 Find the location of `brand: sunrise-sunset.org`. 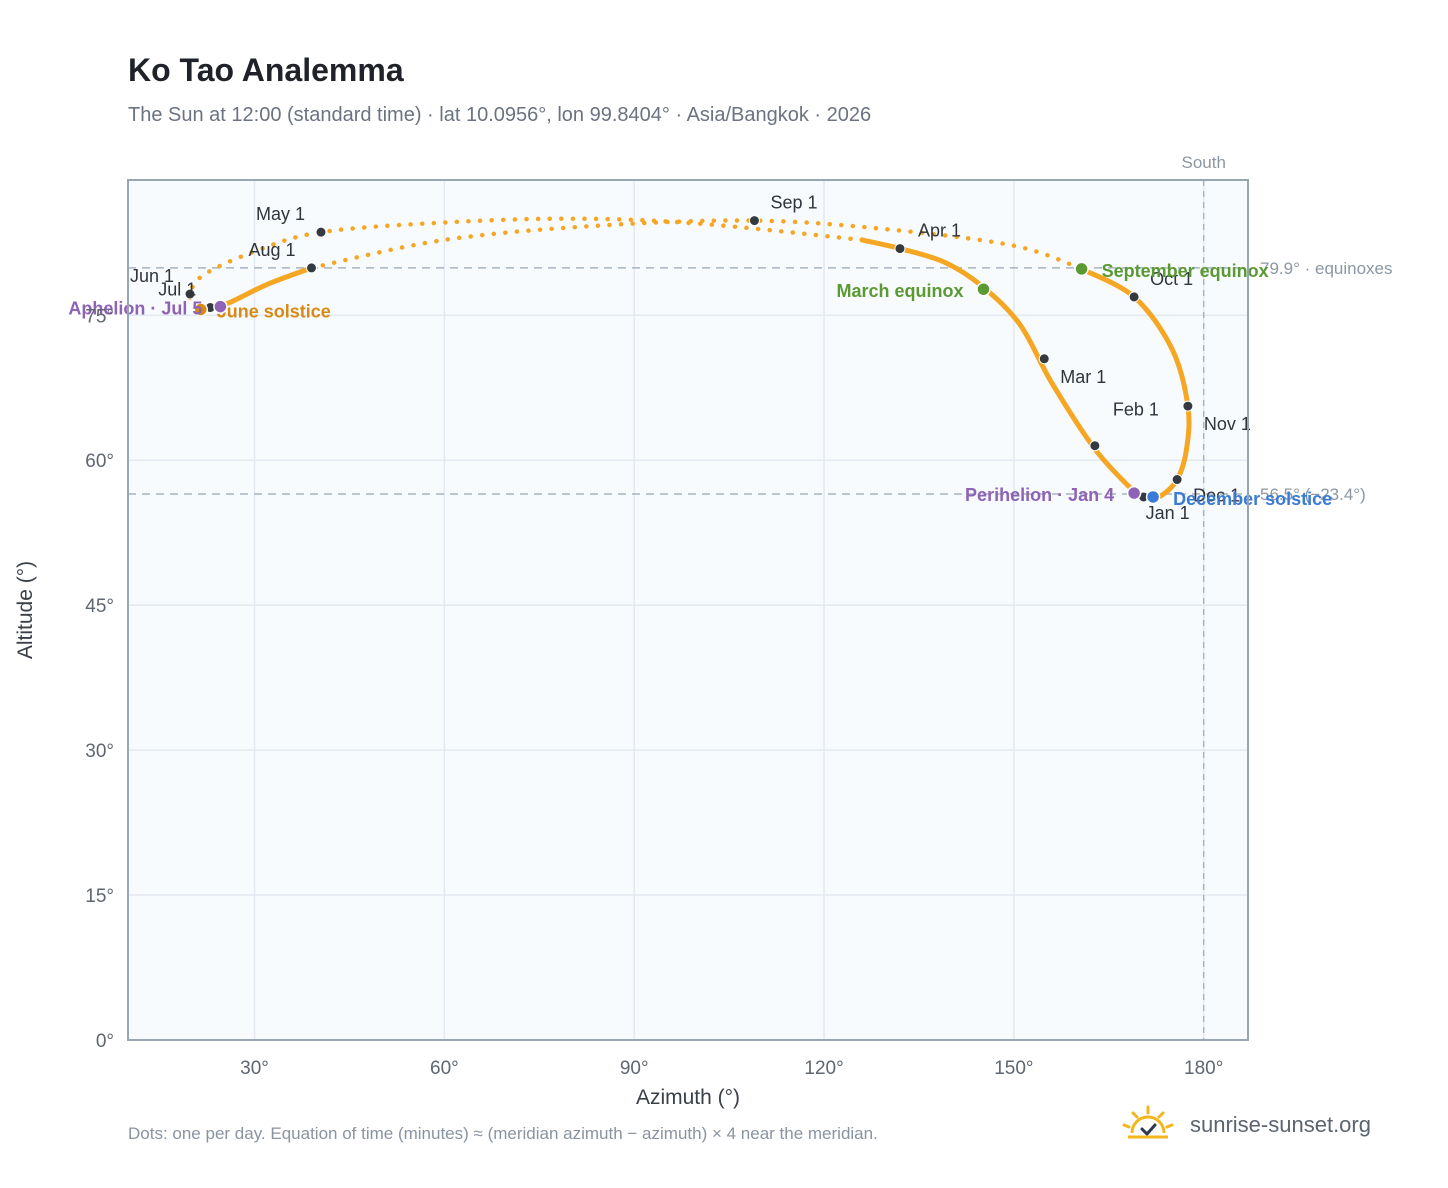

brand: sunrise-sunset.org is located at coordinates (1245, 1125).